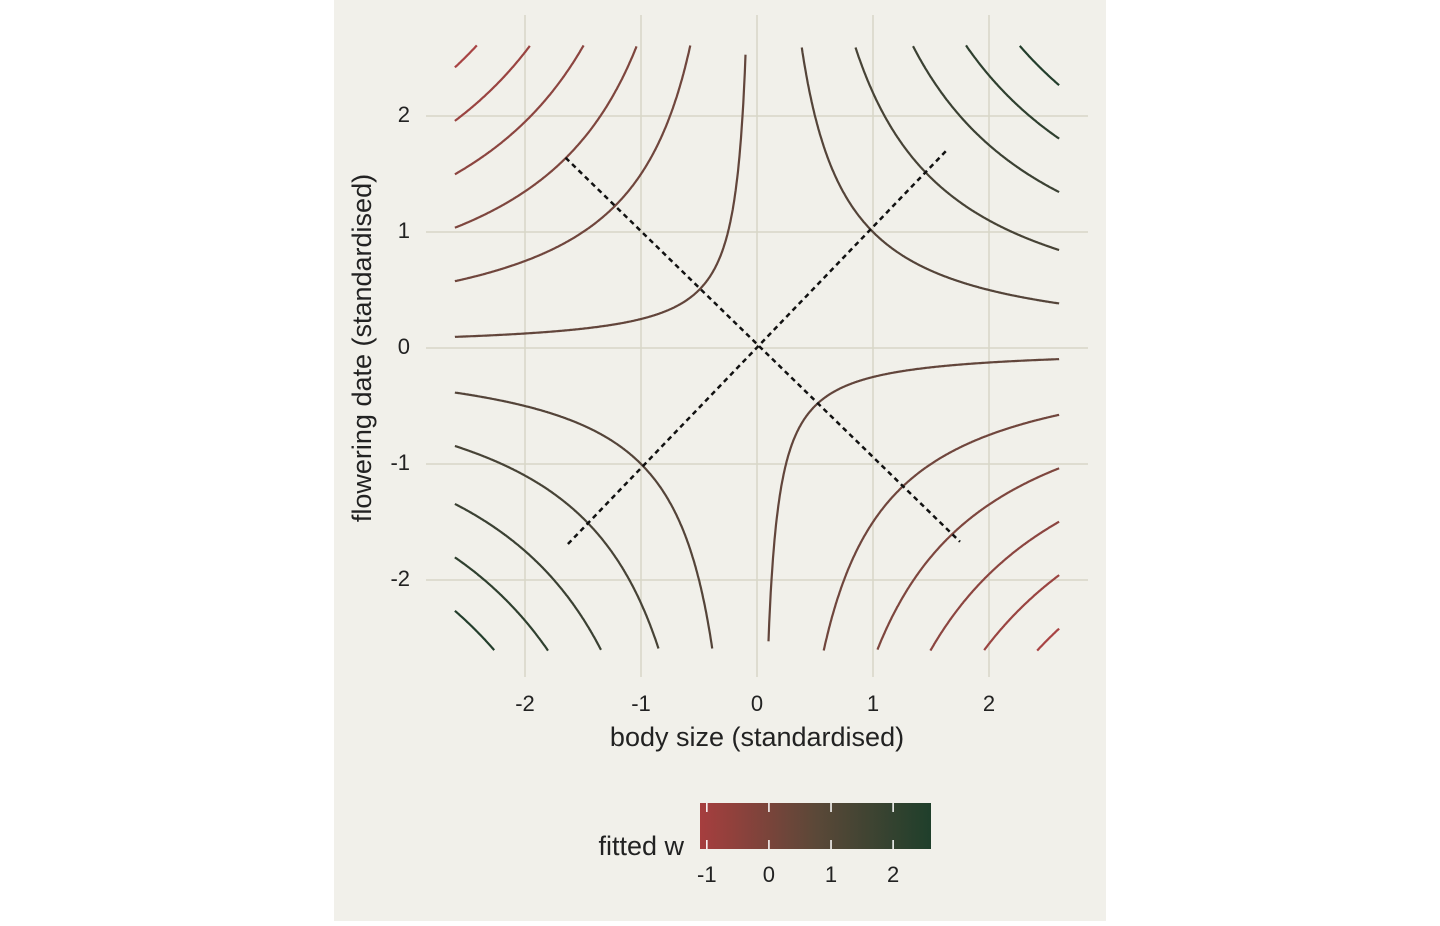  I want to click on colorbar-tick-label: 0, so click(769, 874).